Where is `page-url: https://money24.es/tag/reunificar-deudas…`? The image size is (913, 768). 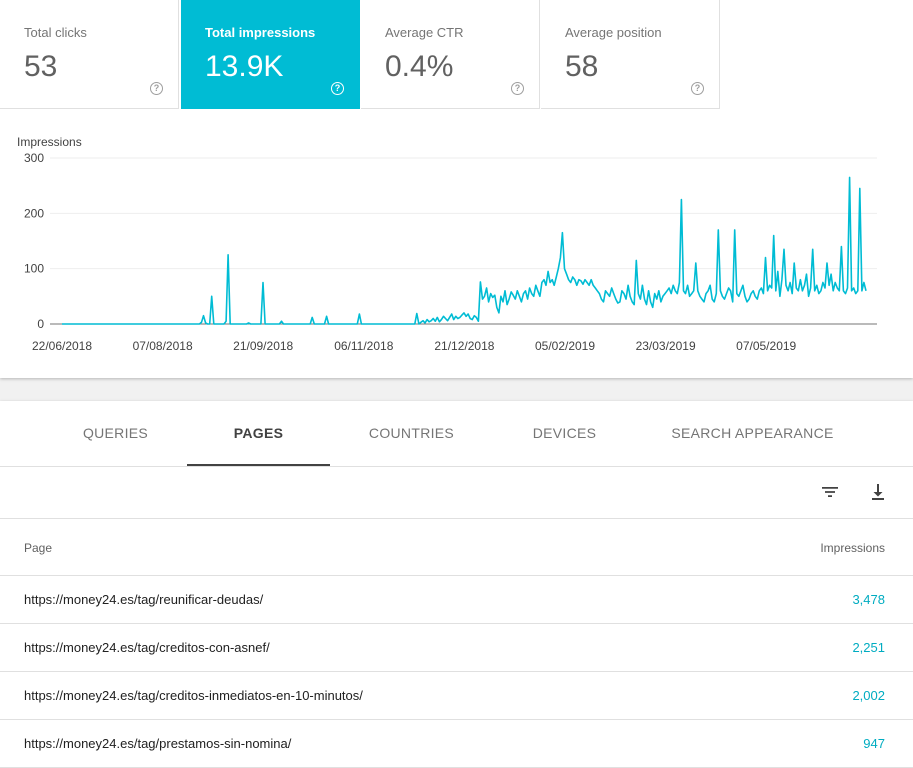
page-url: https://money24.es/tag/reunificar-deudas… is located at coordinates (144, 599).